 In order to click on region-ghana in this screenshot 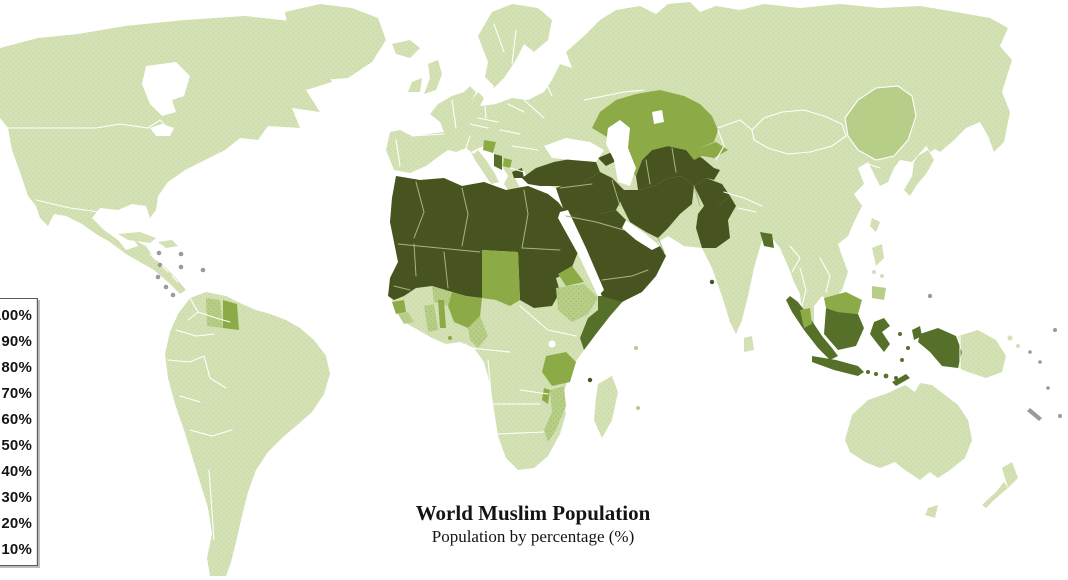, I will do `click(431, 318)`.